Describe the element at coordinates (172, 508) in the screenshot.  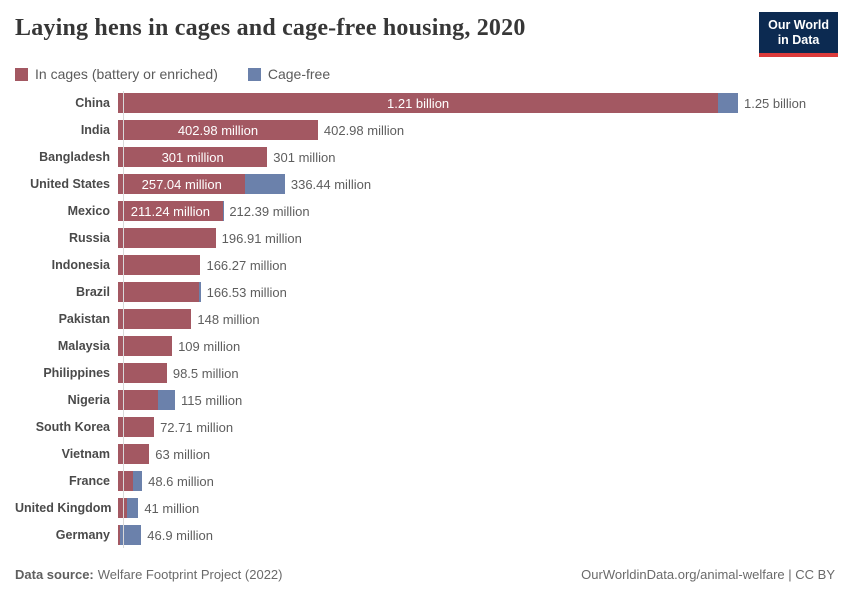
I see `bar-total-value: 41 million` at that location.